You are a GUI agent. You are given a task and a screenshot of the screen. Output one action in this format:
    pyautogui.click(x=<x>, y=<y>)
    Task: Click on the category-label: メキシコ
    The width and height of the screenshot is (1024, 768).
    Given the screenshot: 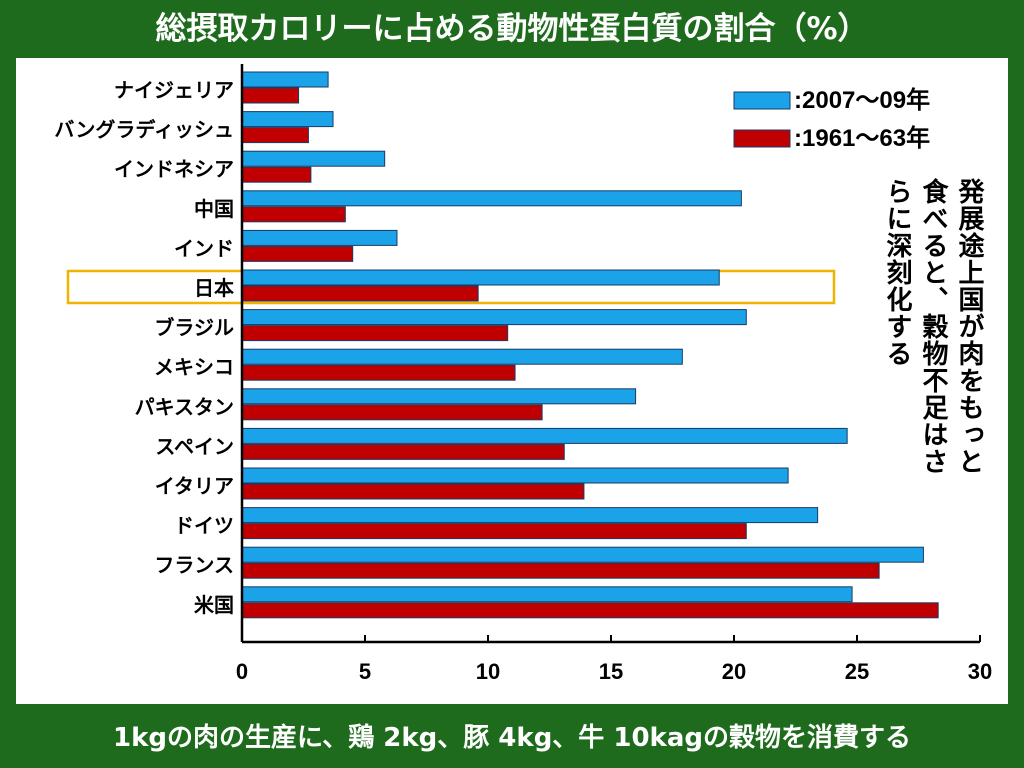 What is the action you would take?
    pyautogui.click(x=194, y=367)
    